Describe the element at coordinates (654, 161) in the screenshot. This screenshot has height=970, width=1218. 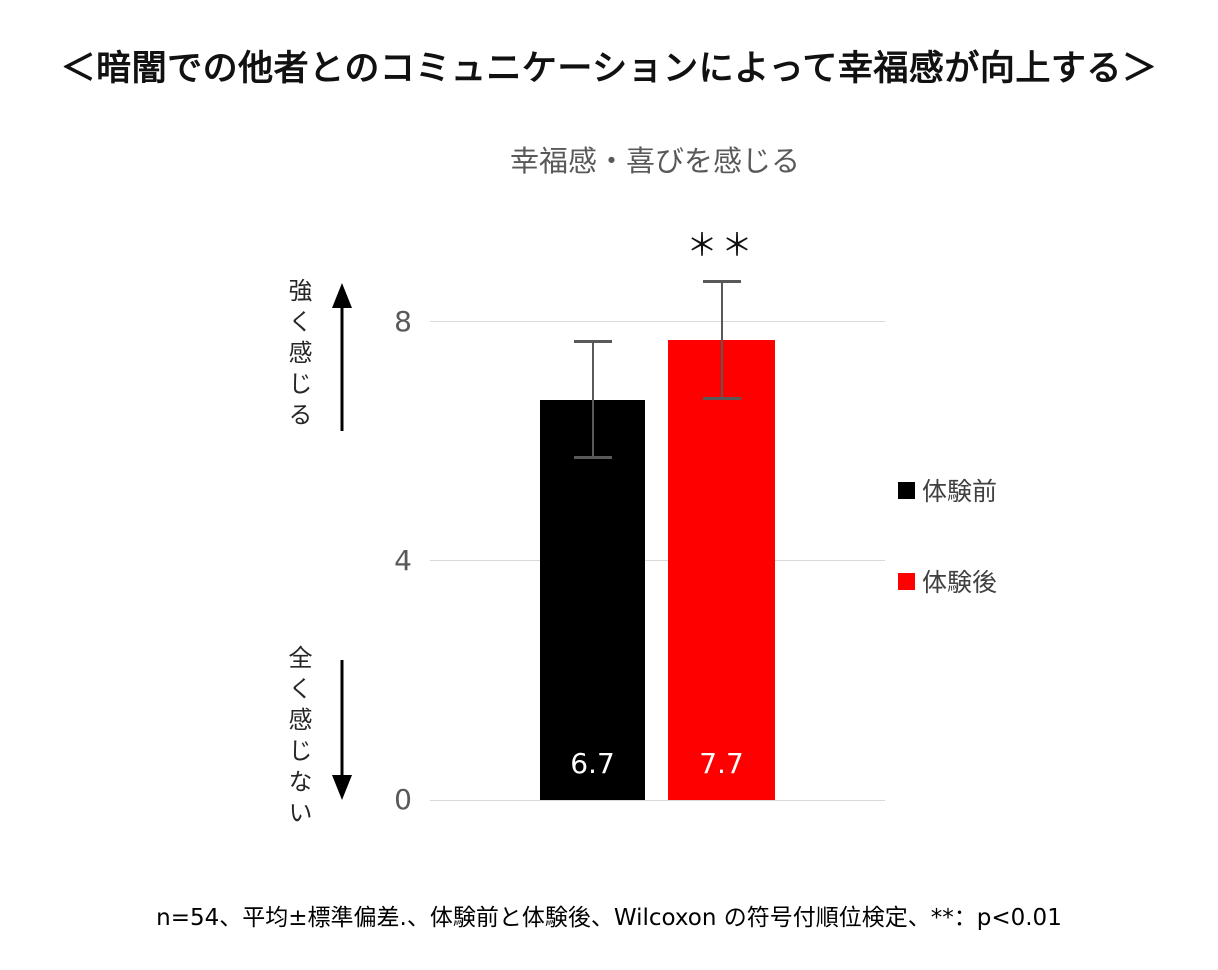
I see `chart-title: 幸福感・喜びを感じる` at that location.